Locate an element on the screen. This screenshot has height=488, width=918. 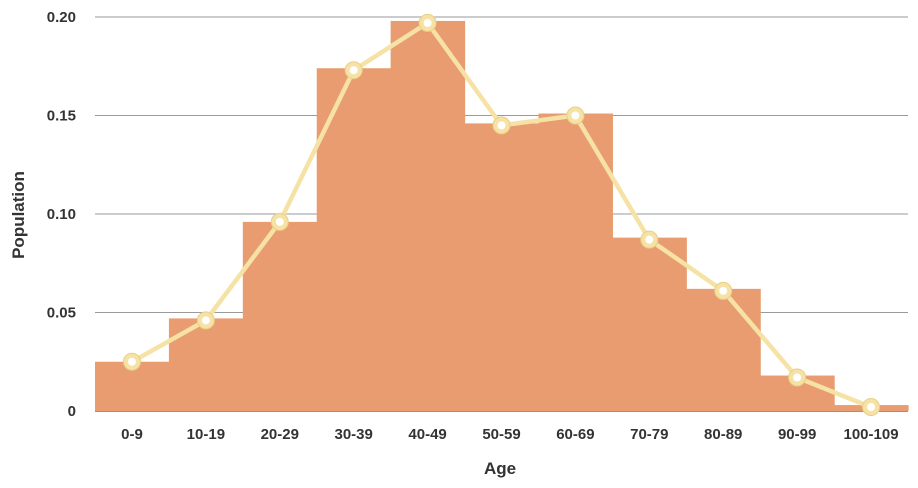
x-tick-label: 70-79 is located at coordinates (649, 434).